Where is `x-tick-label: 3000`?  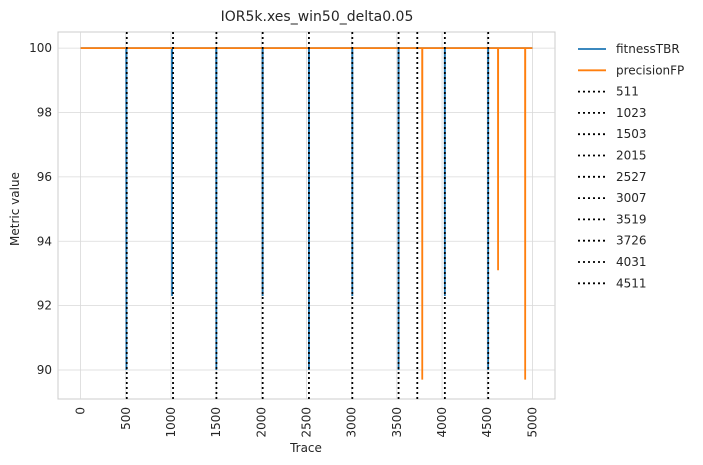
x-tick-label: 3000 is located at coordinates (352, 422).